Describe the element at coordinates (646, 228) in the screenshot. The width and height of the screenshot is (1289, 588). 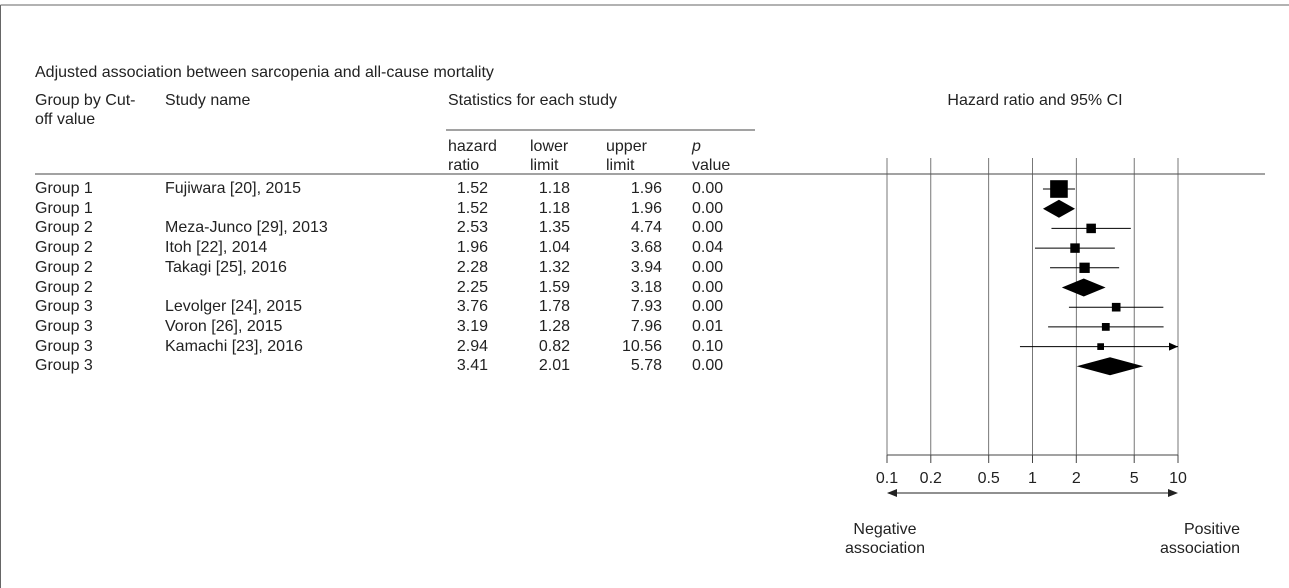
I see `upper-cell: 4.74` at that location.